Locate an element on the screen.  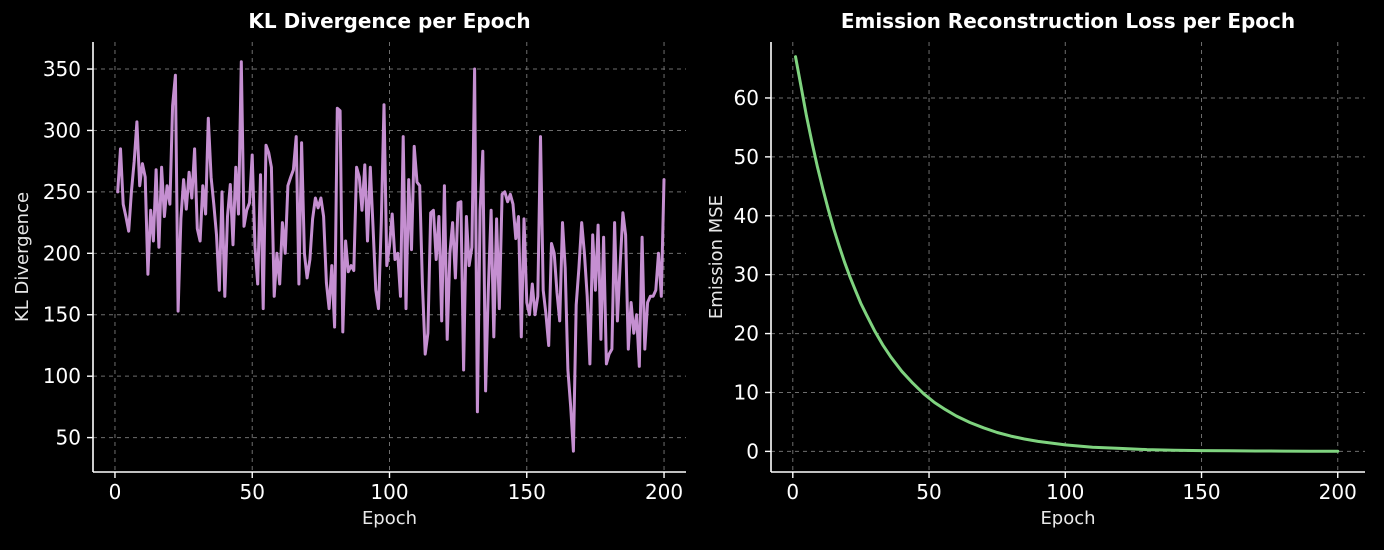
y-tick-label: 300 is located at coordinates (62, 130).